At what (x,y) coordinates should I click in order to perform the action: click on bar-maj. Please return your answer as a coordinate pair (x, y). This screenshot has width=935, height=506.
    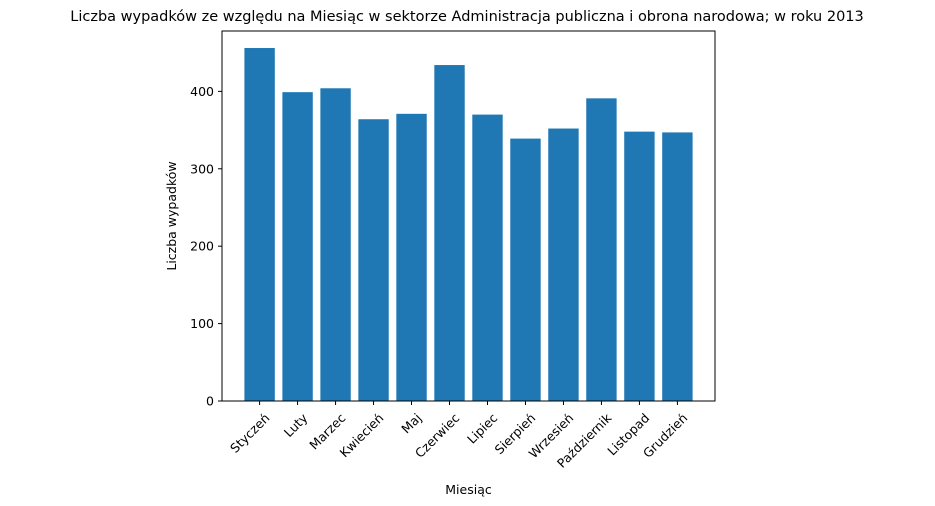
    Looking at the image, I should click on (411, 257).